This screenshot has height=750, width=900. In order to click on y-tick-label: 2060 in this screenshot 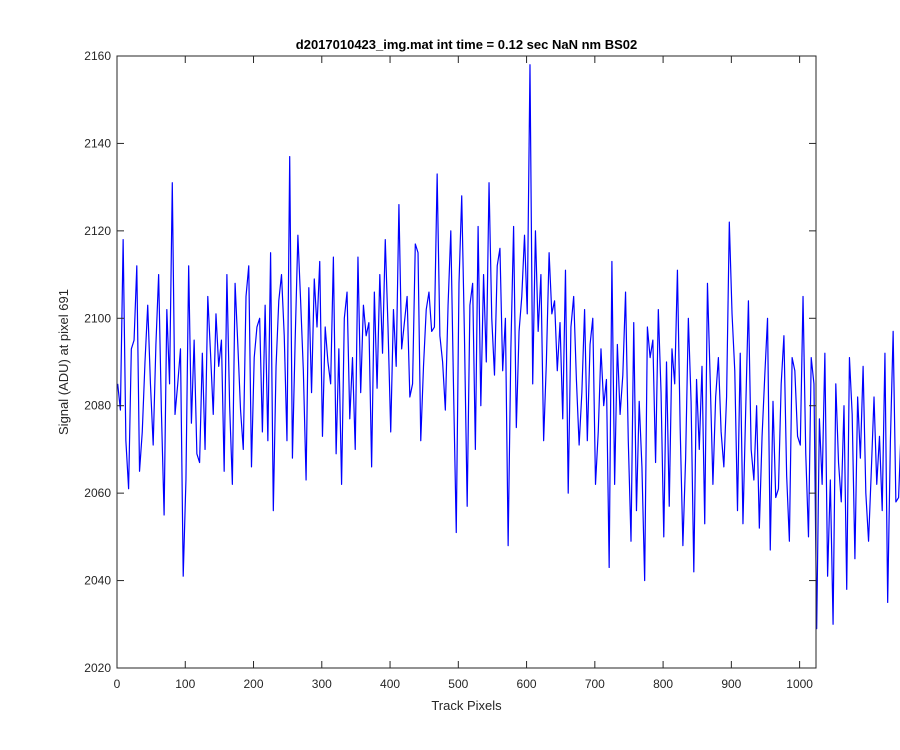, I will do `click(97, 493)`.